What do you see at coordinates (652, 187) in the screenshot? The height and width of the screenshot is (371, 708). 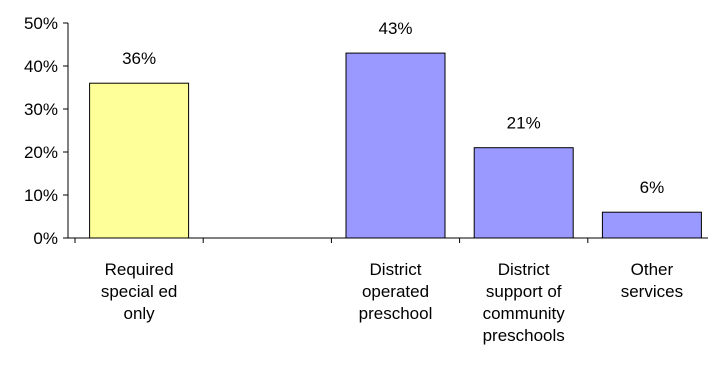 I see `data-label: 6%` at bounding box center [652, 187].